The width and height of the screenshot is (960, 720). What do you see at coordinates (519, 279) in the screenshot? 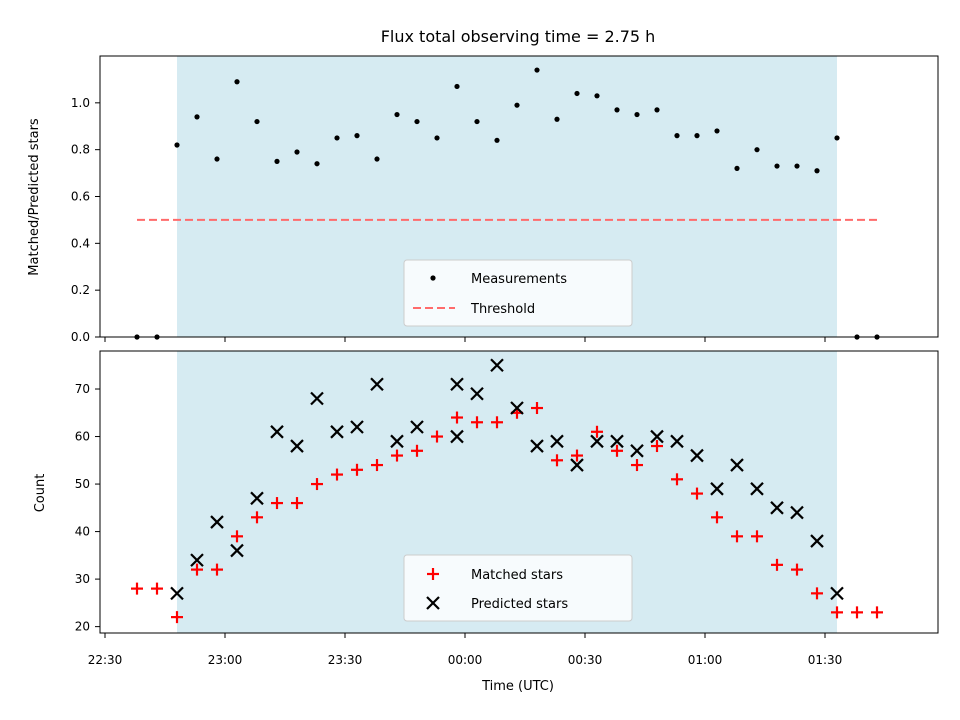
I see `legend-label-measurements: Measurements` at bounding box center [519, 279].